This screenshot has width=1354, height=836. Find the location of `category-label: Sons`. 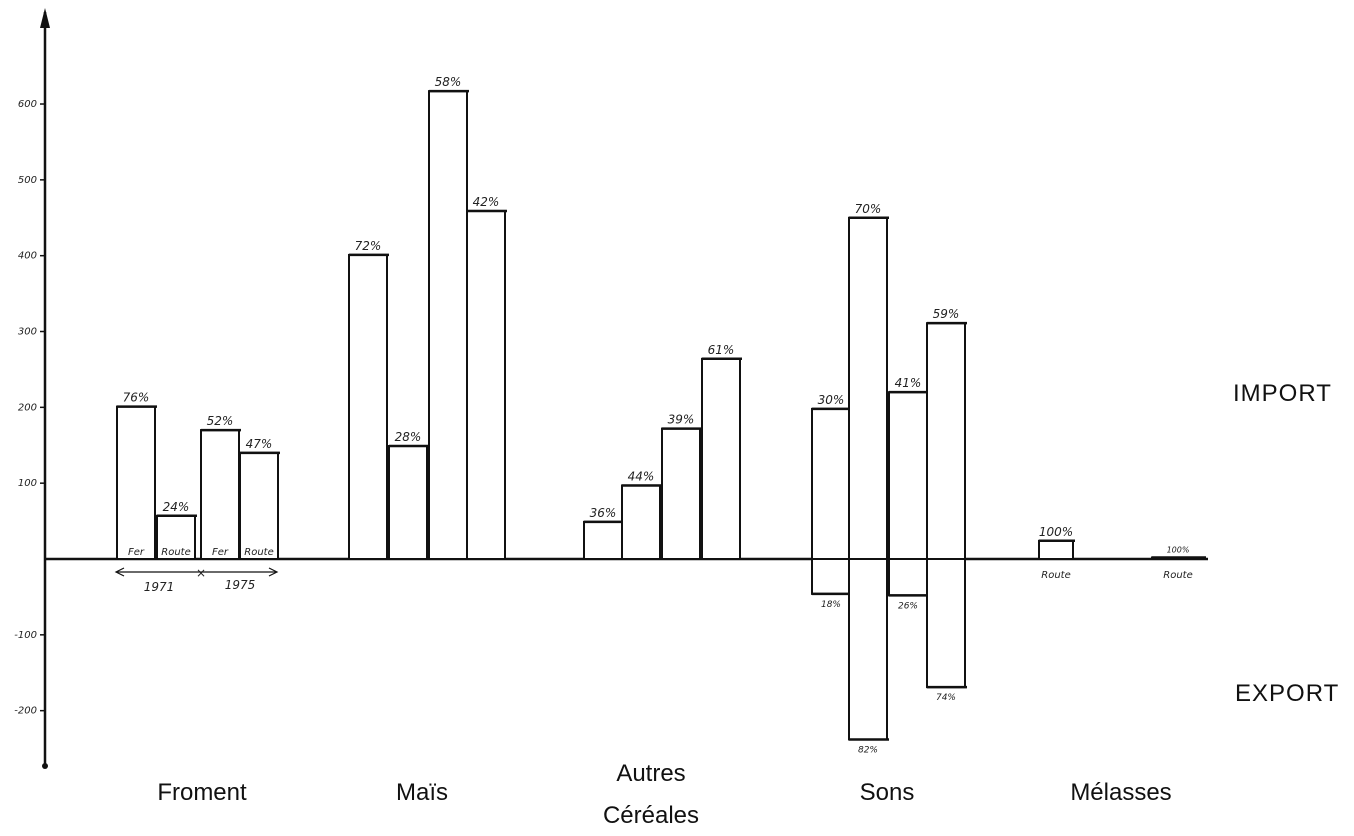

category-label: Sons is located at coordinates (887, 792).